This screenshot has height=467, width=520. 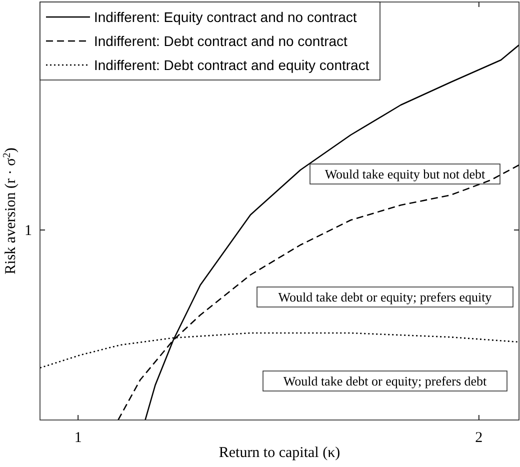 What do you see at coordinates (279, 453) in the screenshot?
I see `x-axis-title: Return to capital (κ)` at bounding box center [279, 453].